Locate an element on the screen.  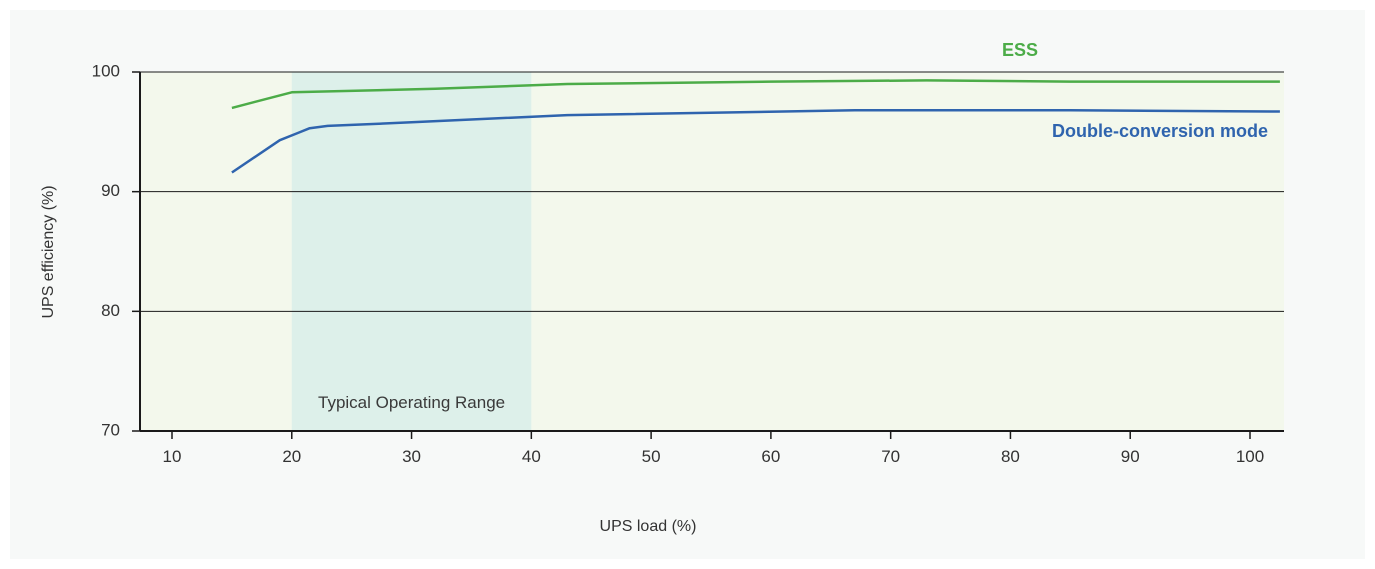
series-label-ess: ESS is located at coordinates (1020, 50).